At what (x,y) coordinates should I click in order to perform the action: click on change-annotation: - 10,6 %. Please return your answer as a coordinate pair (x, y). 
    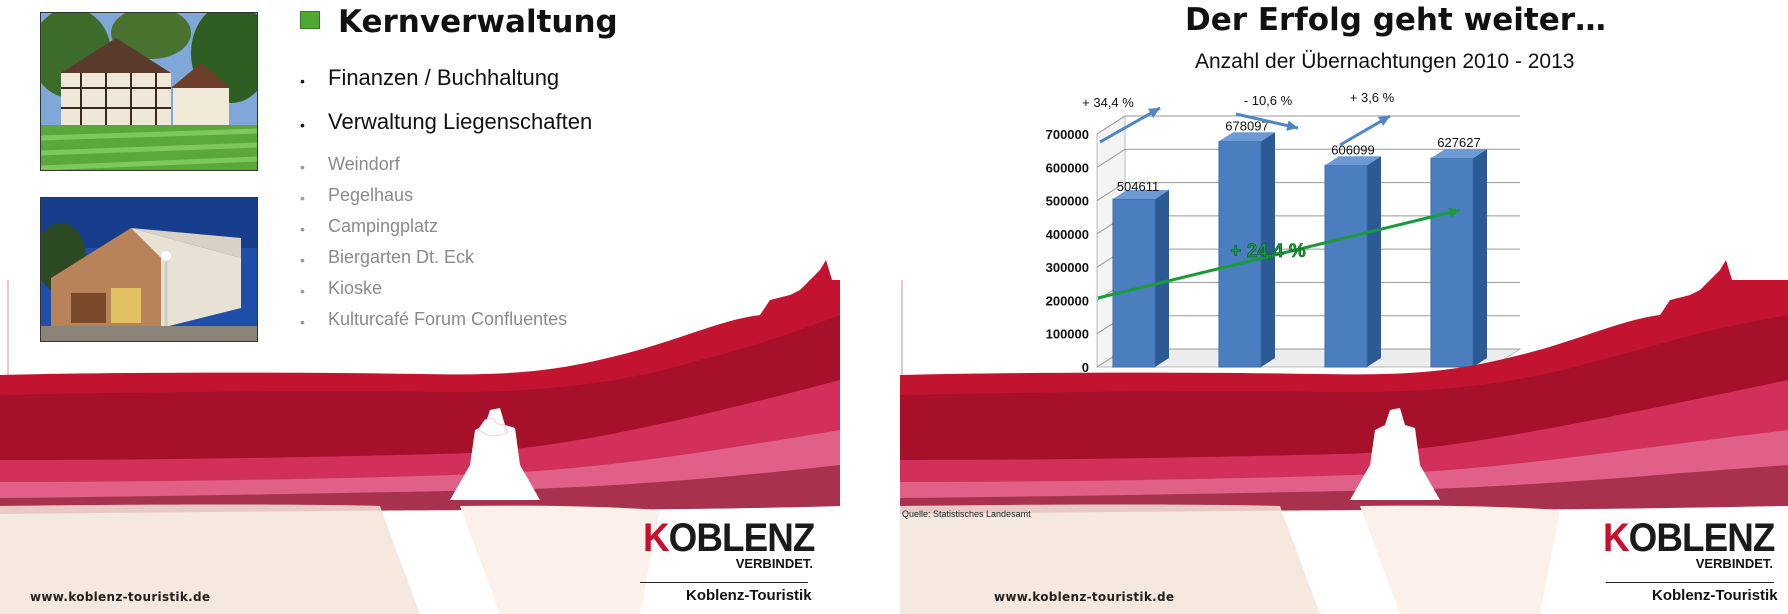
    Looking at the image, I should click on (1268, 100).